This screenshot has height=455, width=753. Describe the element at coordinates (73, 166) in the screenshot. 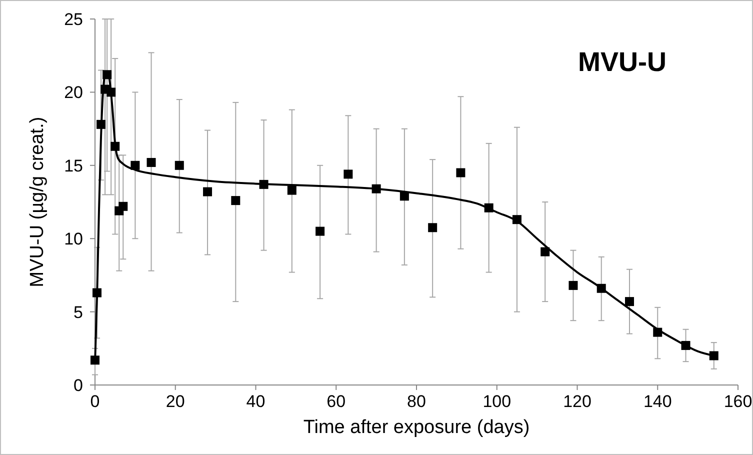

I see `y-tick-label: 15` at that location.